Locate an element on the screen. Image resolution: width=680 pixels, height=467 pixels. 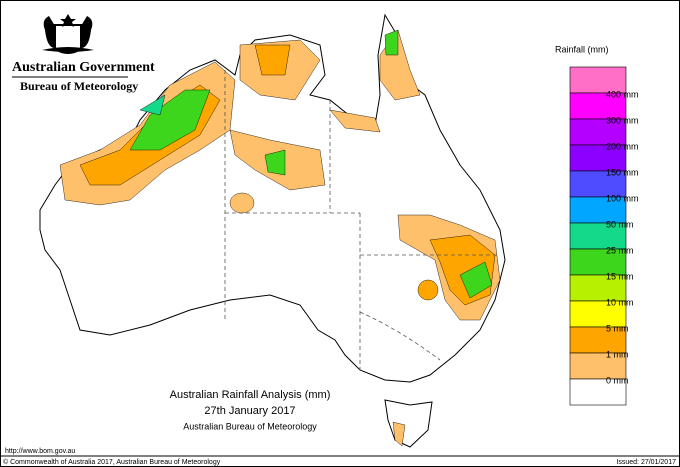
footer-issued: Issued: 27/01/2017 is located at coordinates (646, 462).